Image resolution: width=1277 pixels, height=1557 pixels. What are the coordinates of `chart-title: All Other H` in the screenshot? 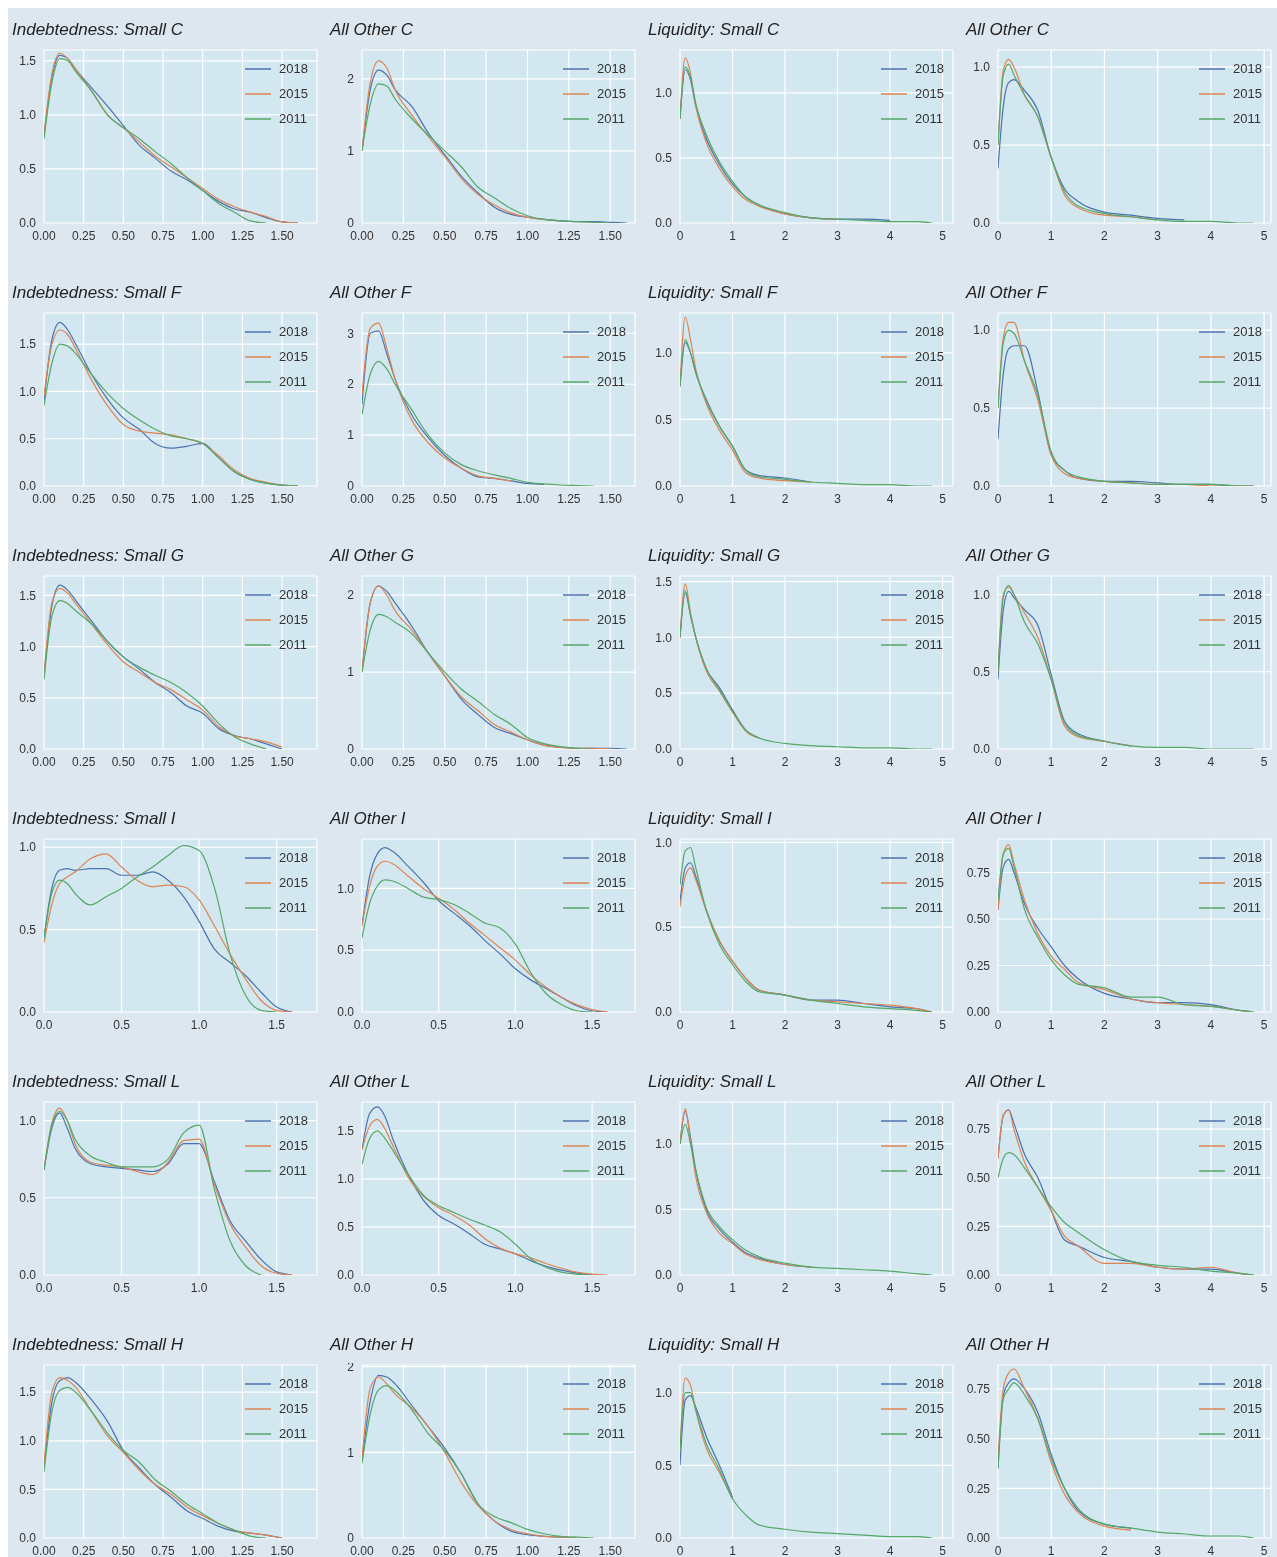 It's located at (372, 1345).